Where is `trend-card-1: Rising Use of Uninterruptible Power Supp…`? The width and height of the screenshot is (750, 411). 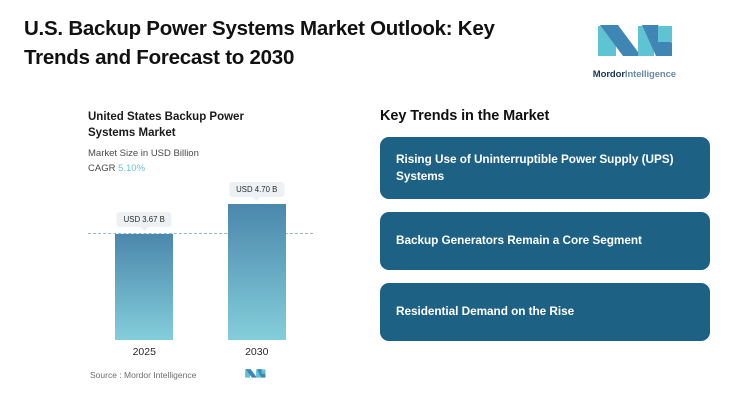 trend-card-1: Rising Use of Uninterruptible Power Supp… is located at coordinates (545, 168).